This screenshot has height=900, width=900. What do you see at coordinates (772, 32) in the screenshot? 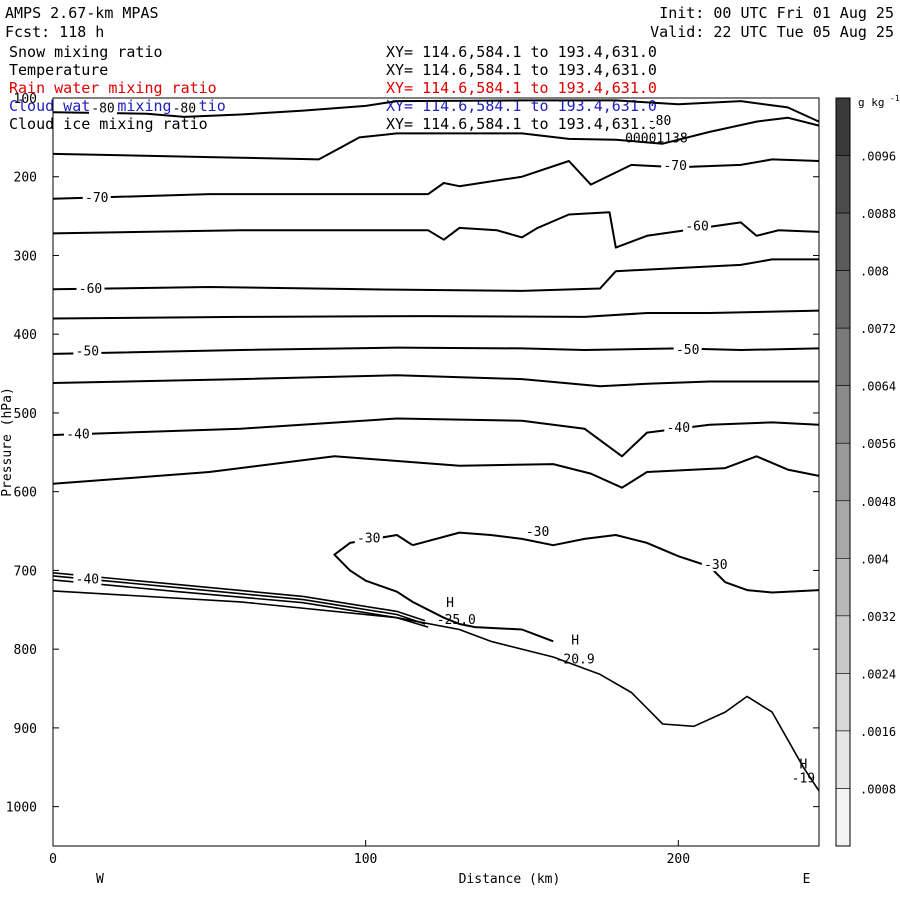
I see `valid-time: Valid: 22 UTC Tue 05 Aug 25` at bounding box center [772, 32].